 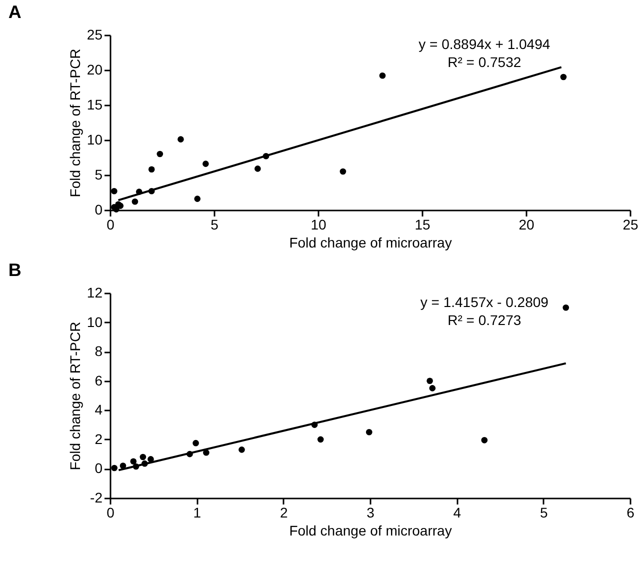 I want to click on annotation: R² = 0.7273, so click(x=485, y=320).